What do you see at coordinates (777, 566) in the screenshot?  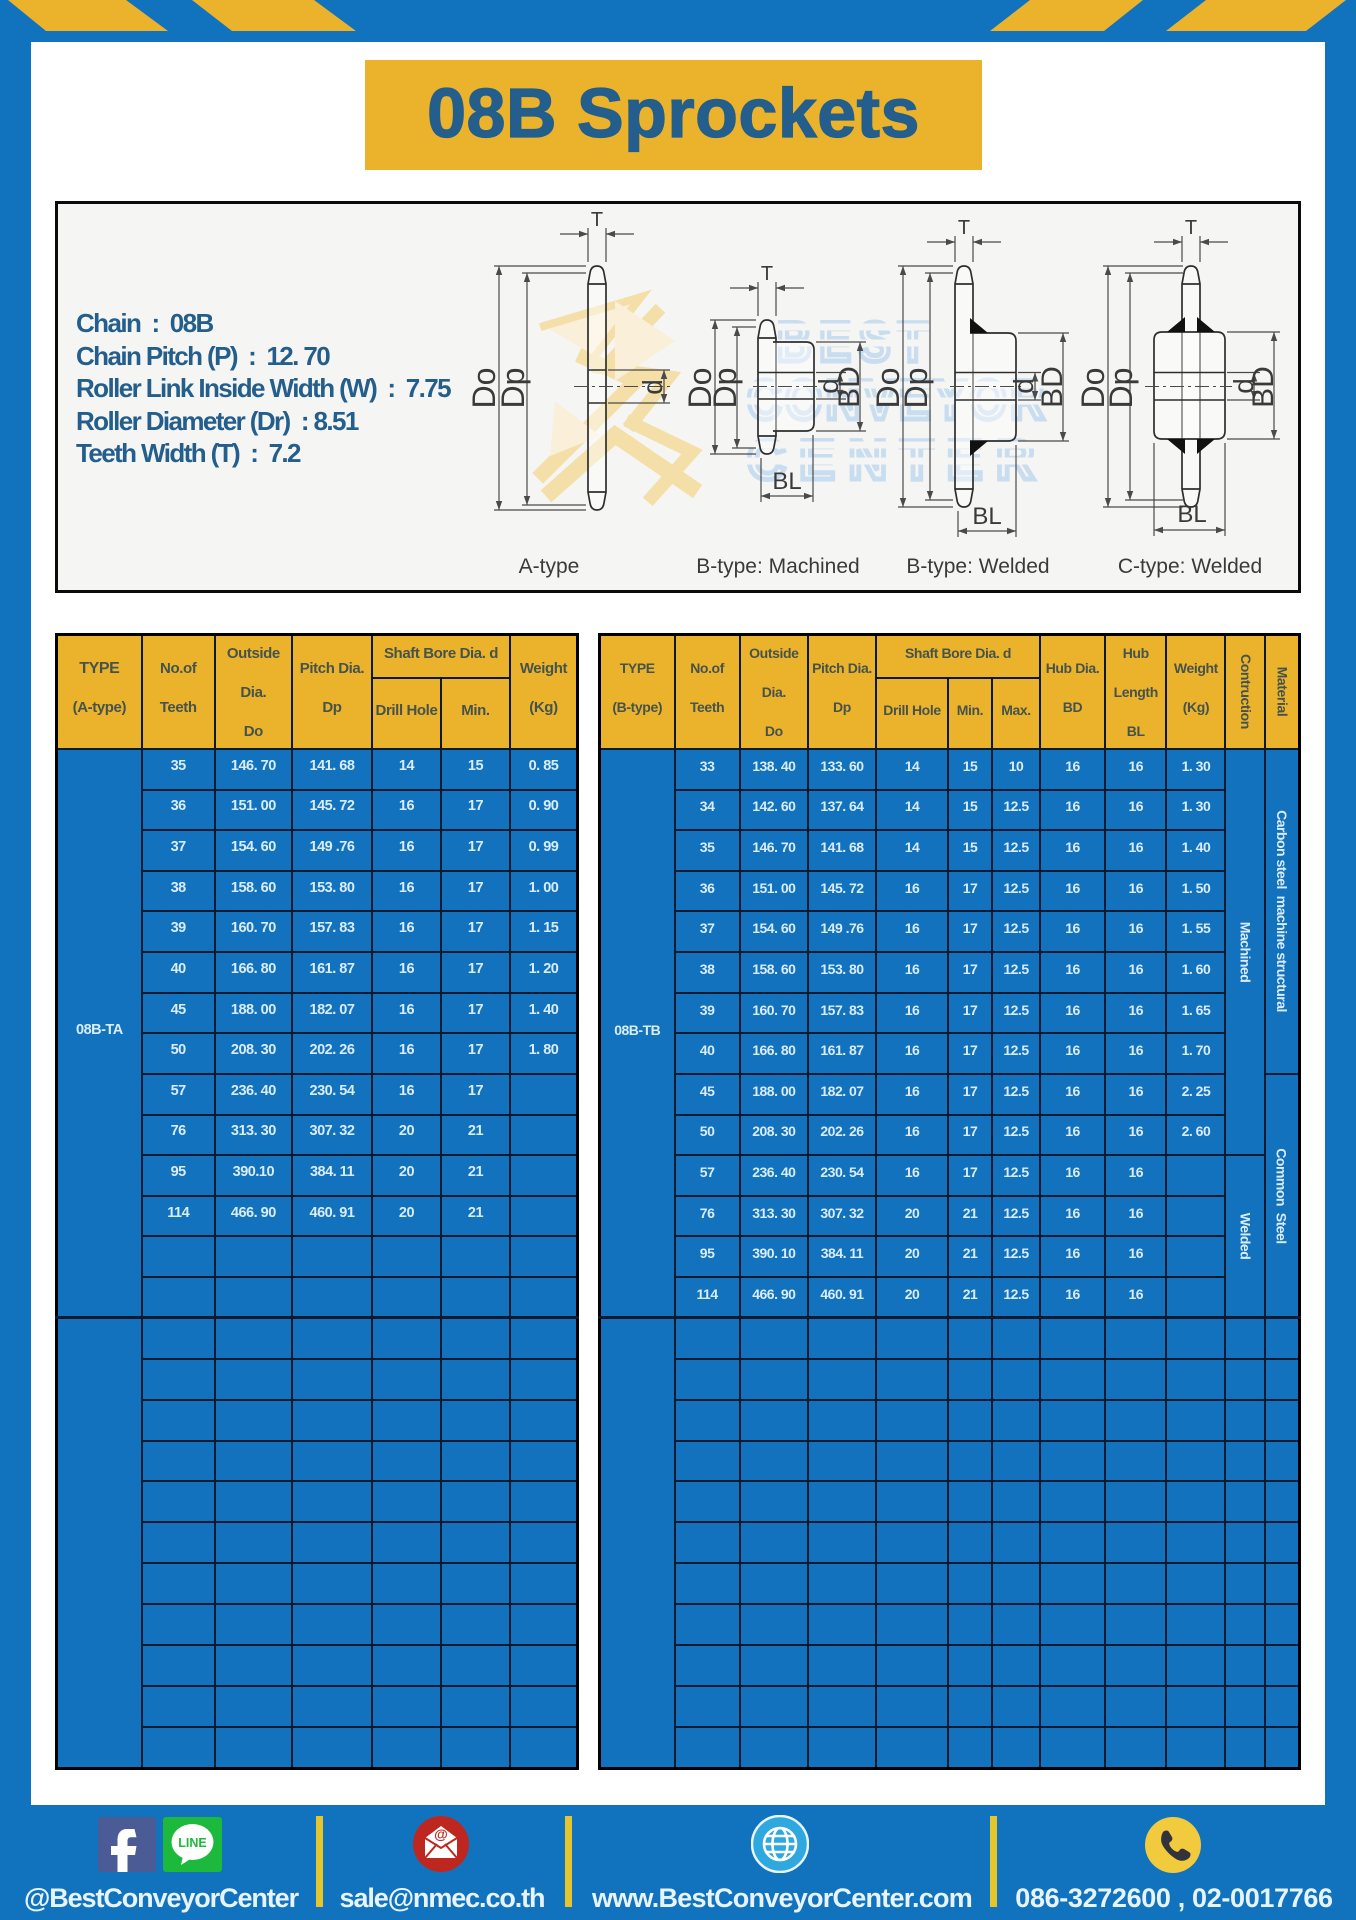 I see `svg-text: B-type: Machined` at bounding box center [777, 566].